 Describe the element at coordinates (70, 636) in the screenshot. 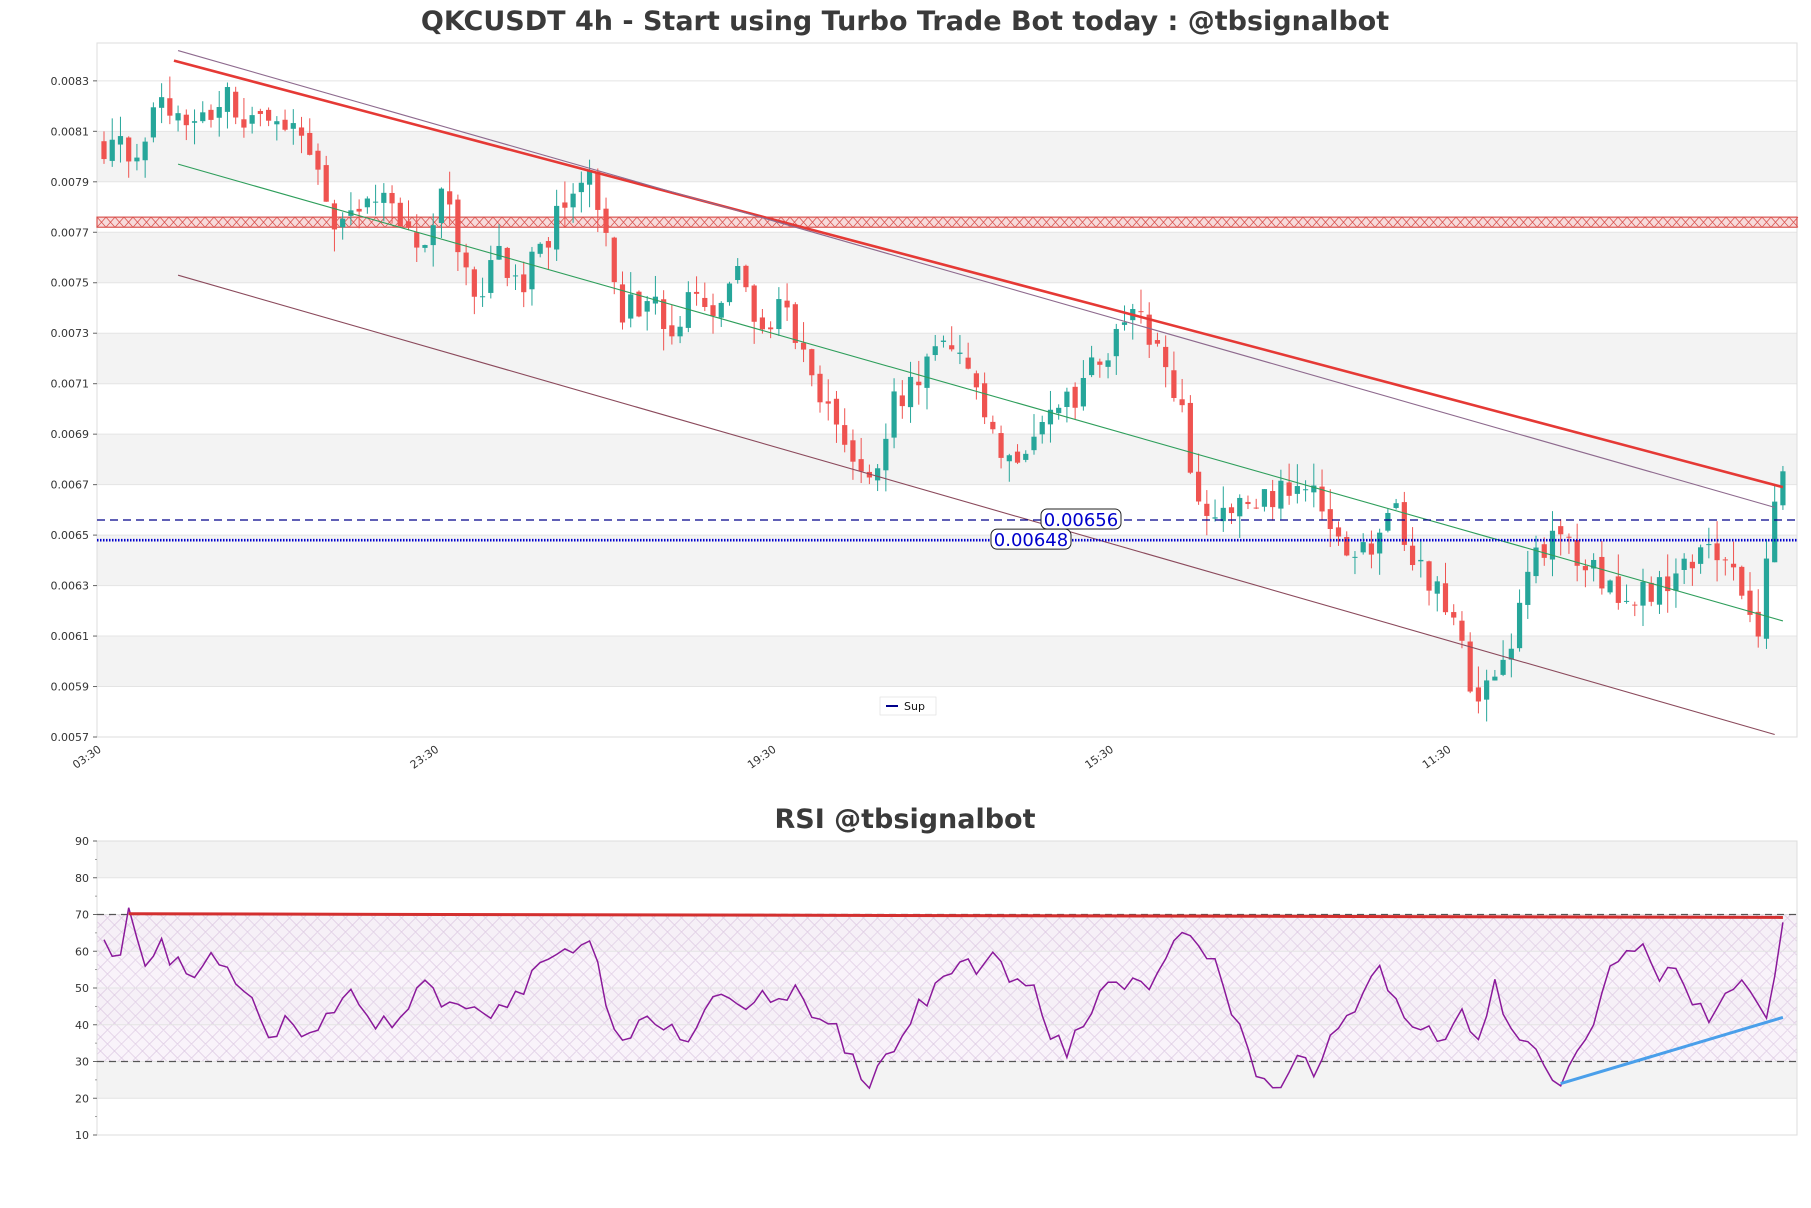

I see `y-tick-label: 0.0061` at that location.